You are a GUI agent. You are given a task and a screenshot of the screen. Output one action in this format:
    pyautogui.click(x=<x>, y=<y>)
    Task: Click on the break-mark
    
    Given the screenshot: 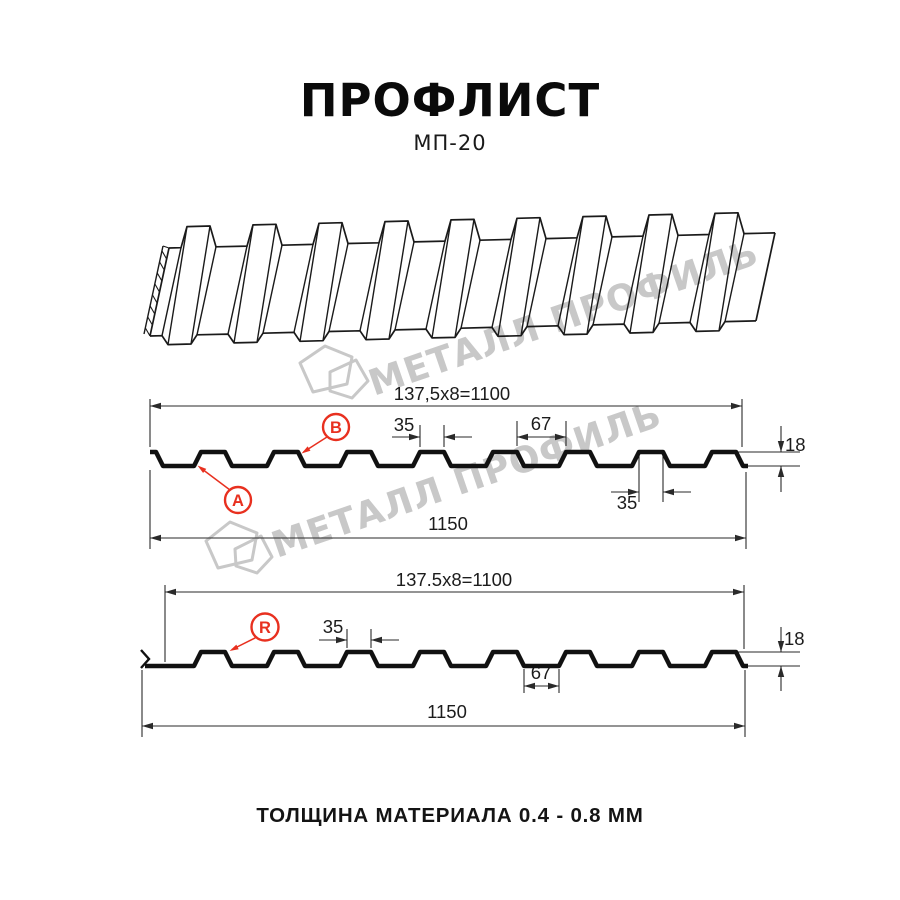 What is the action you would take?
    pyautogui.click(x=145, y=659)
    